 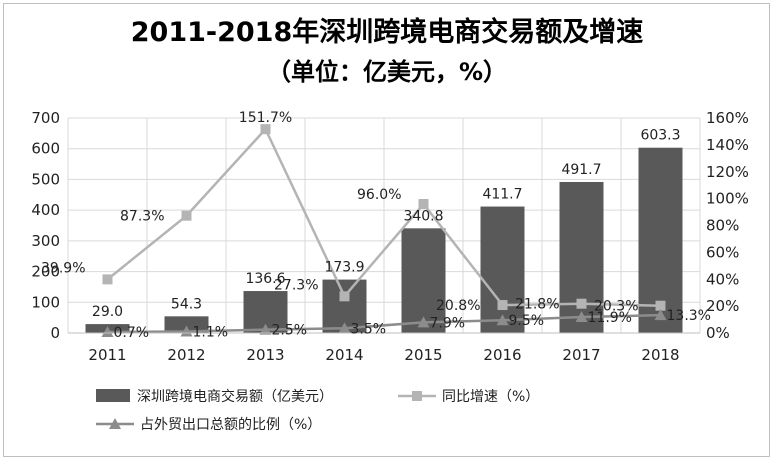 I want to click on right-axis-tick-label: 80%, so click(x=722, y=226).